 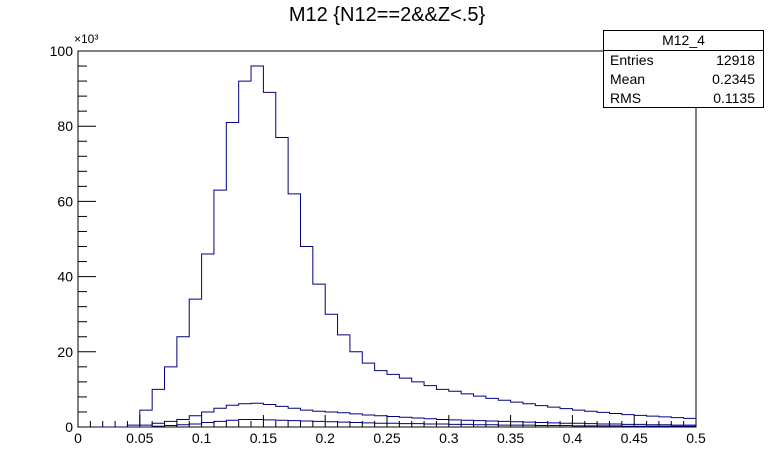 I want to click on stats-label: Entries, so click(x=632, y=60).